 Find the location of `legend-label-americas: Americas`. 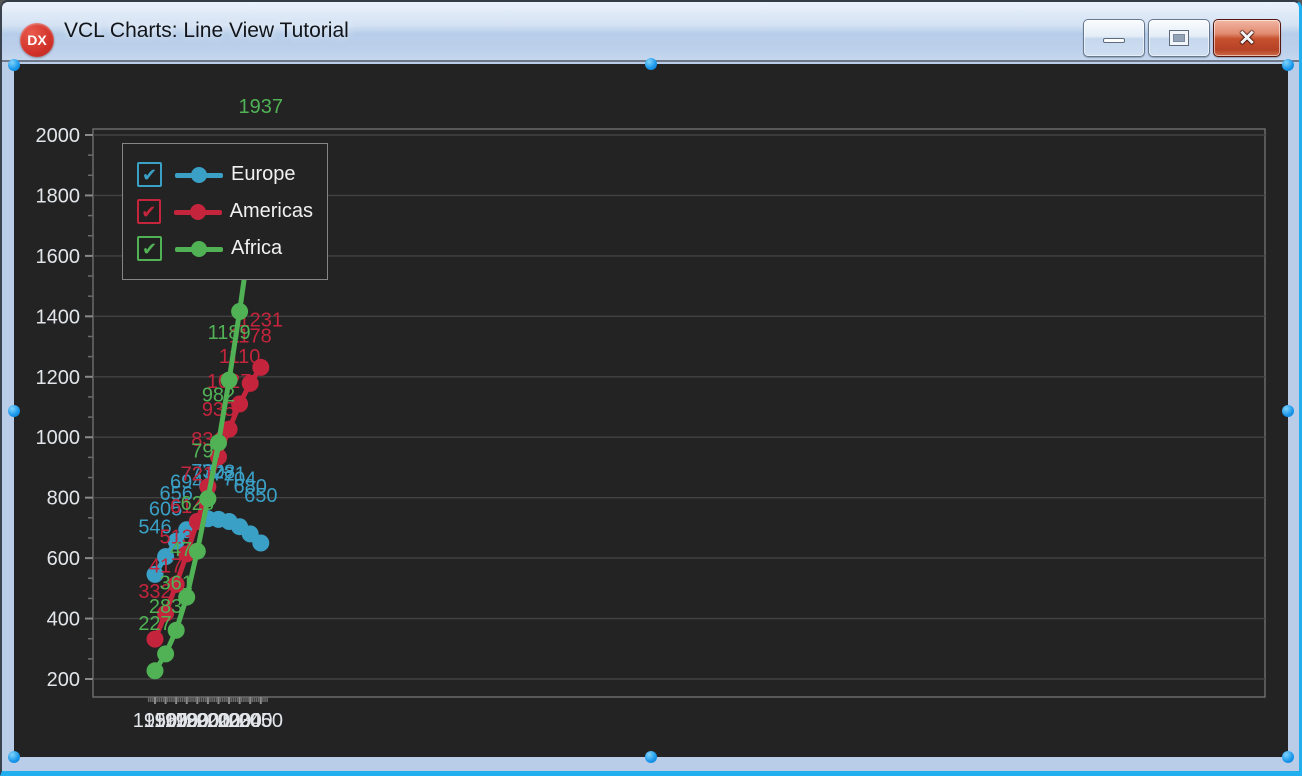

legend-label-americas: Americas is located at coordinates (271, 211).